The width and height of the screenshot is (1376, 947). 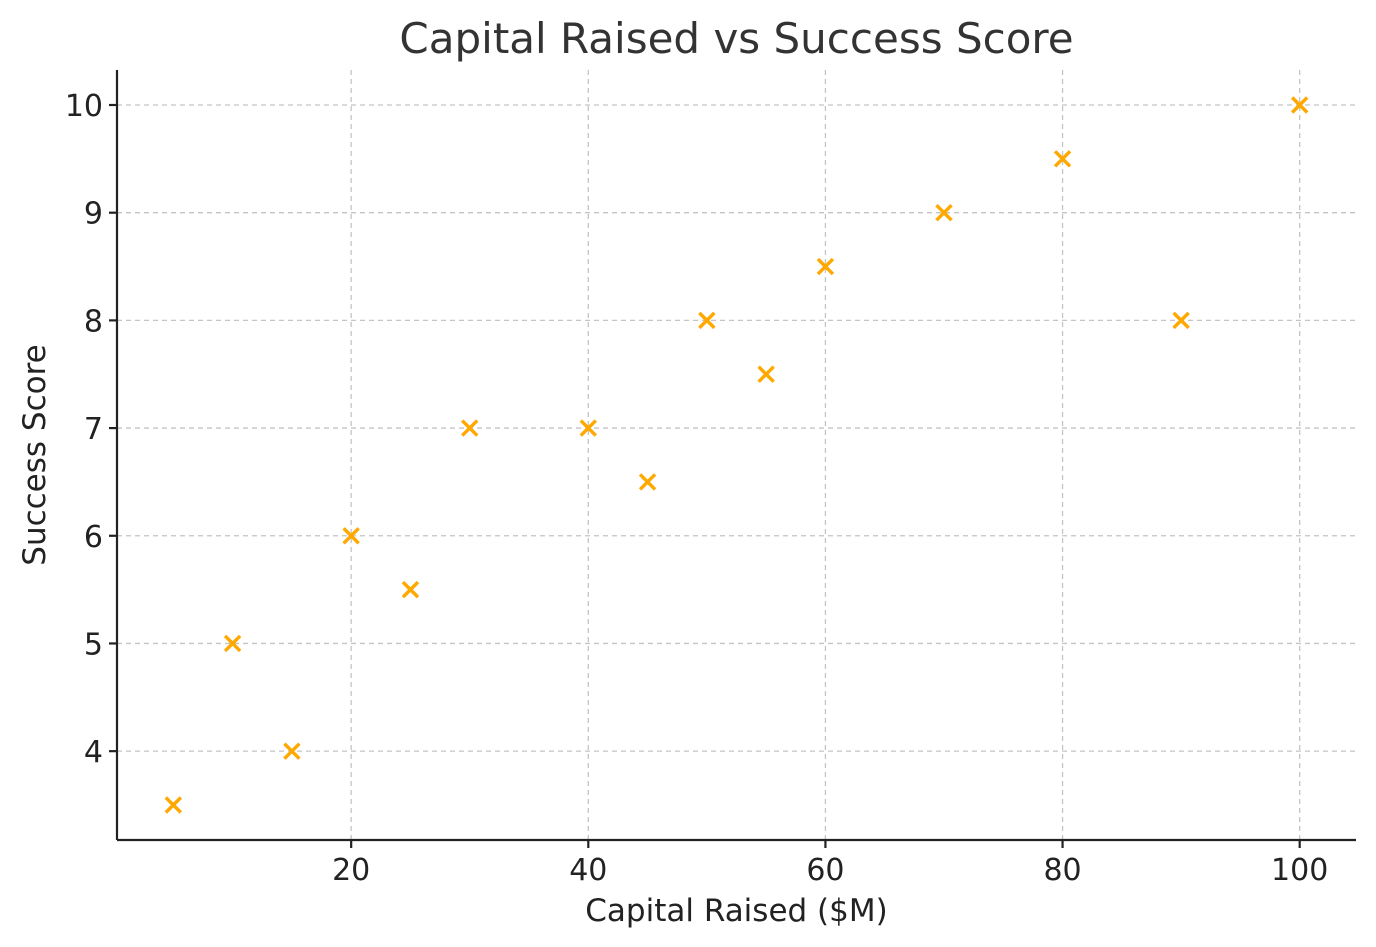 What do you see at coordinates (93, 752) in the screenshot?
I see `y-tick-label: 4` at bounding box center [93, 752].